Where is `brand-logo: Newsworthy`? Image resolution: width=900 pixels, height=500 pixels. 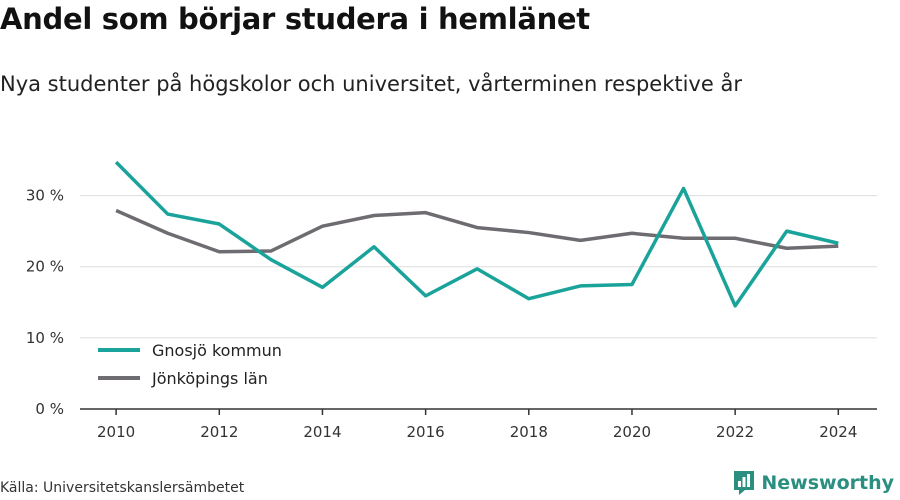 brand-logo: Newsworthy is located at coordinates (813, 483).